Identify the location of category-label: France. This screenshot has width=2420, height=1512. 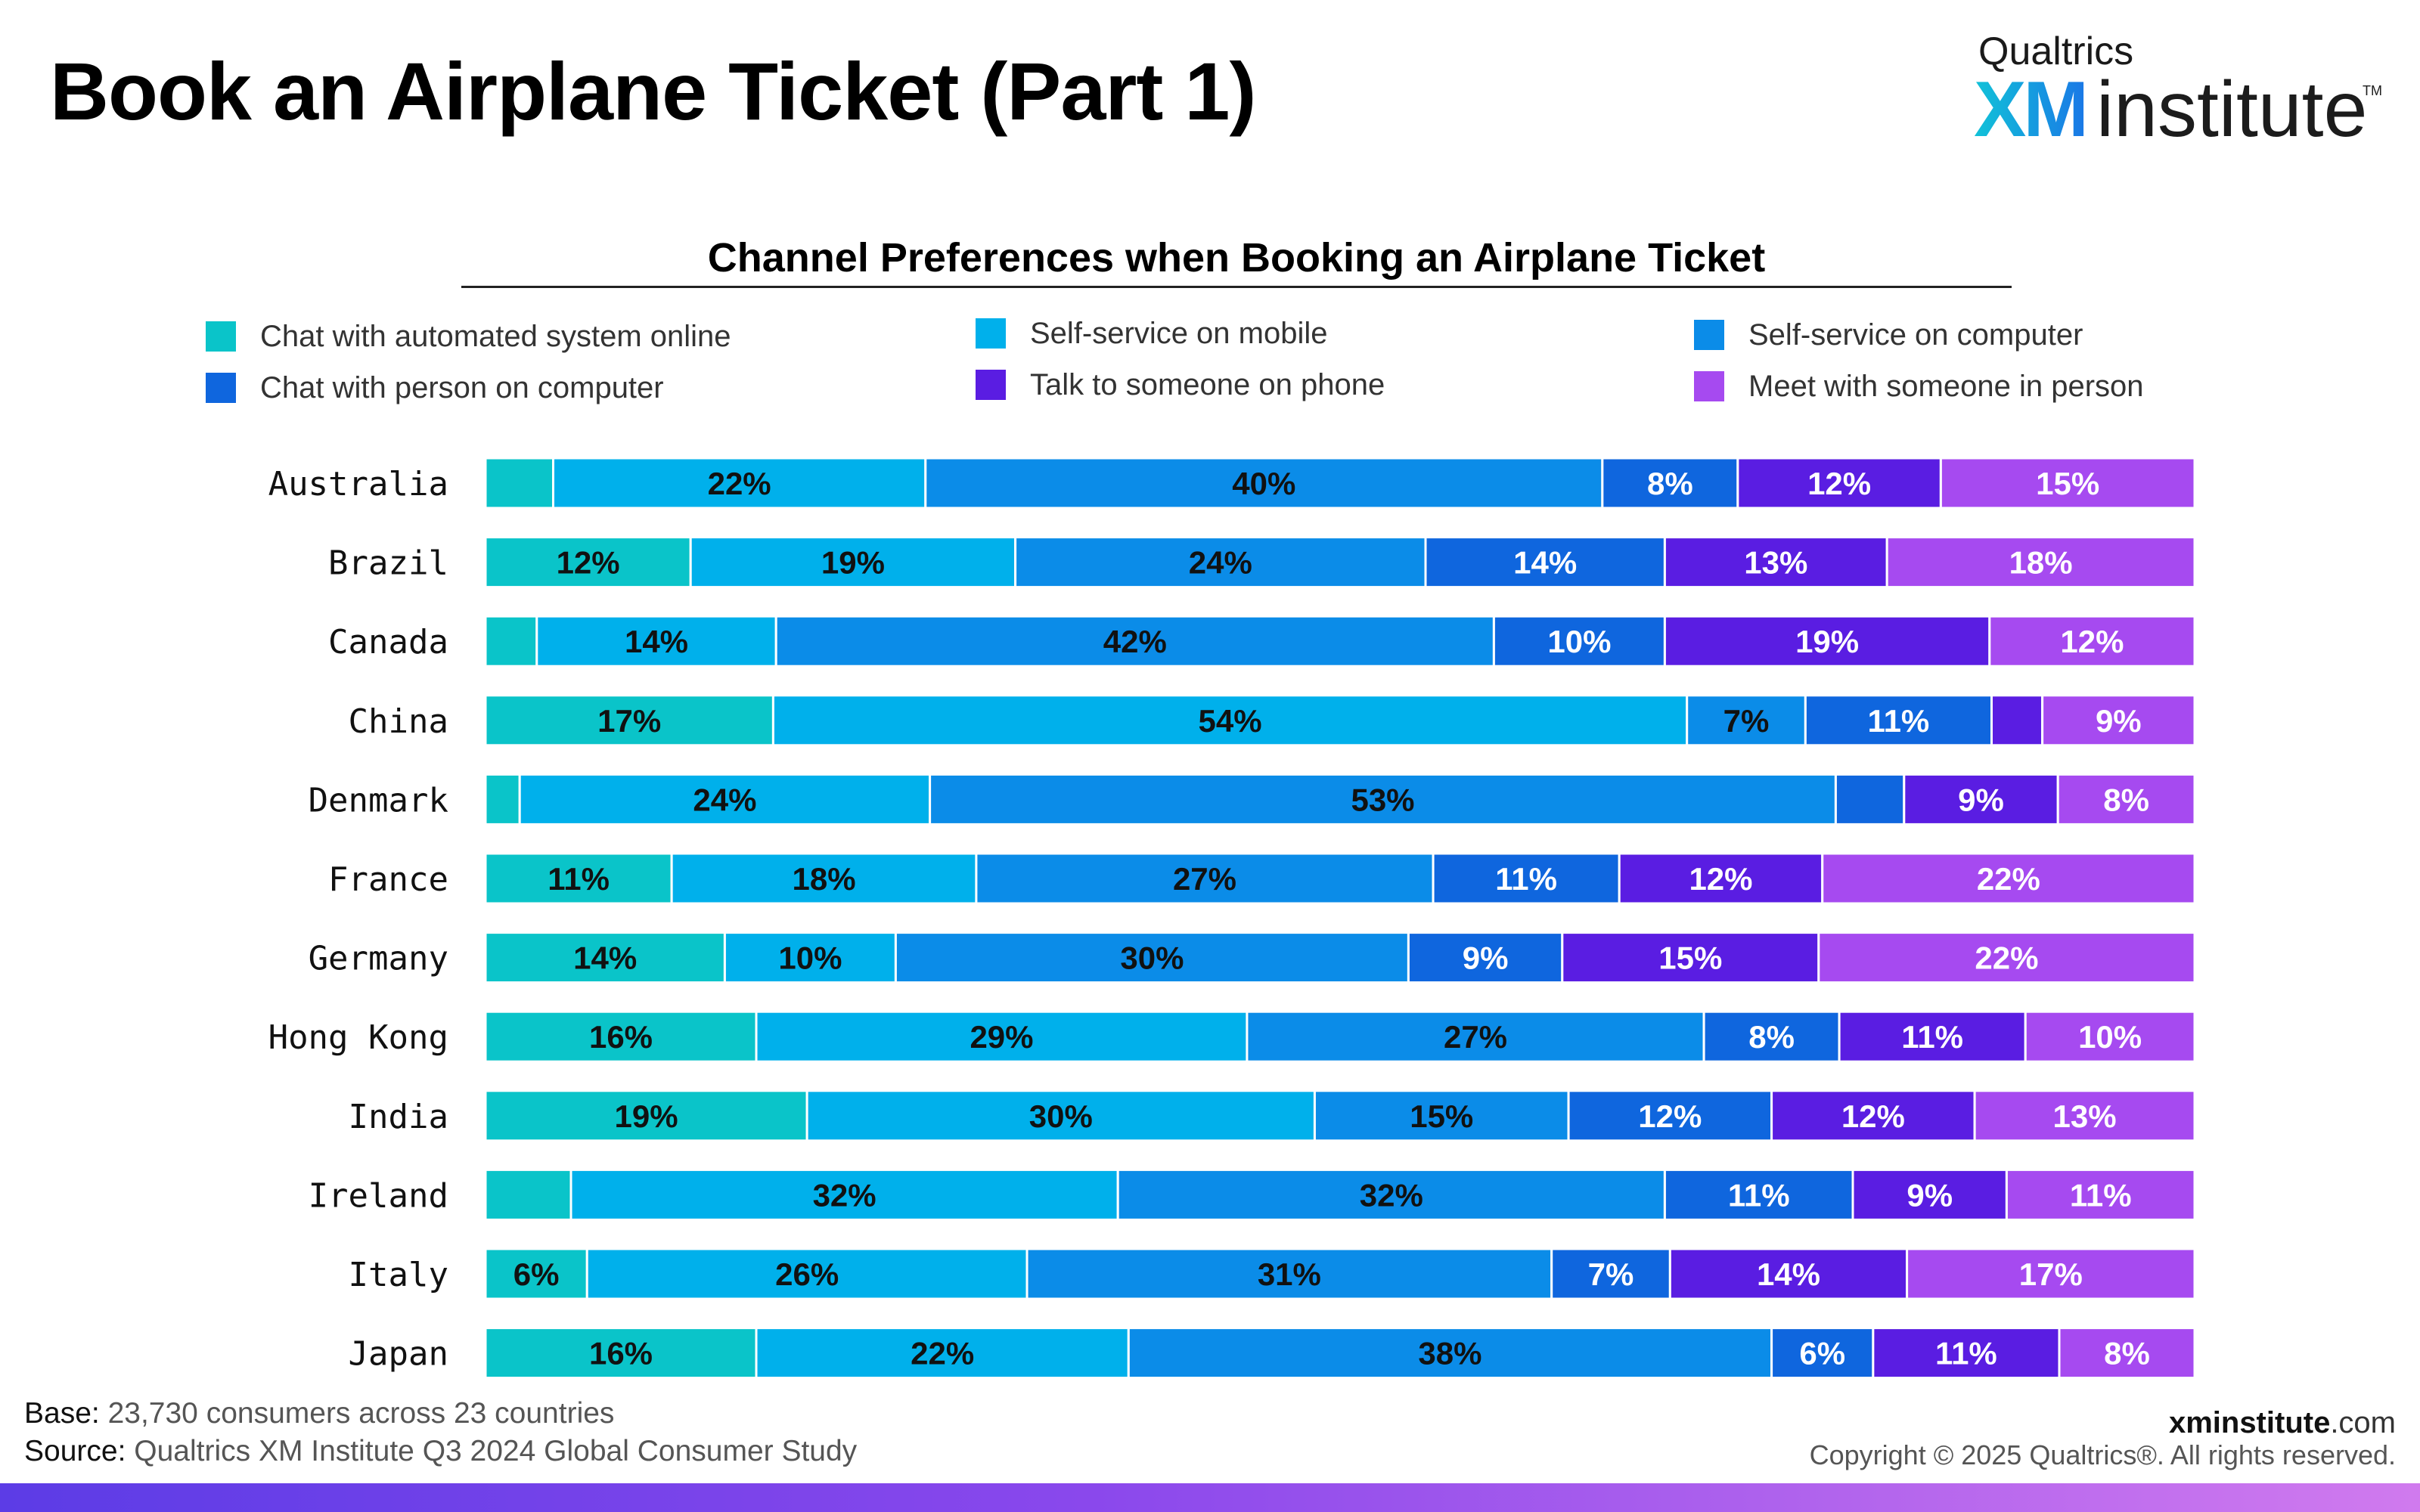
(388, 879).